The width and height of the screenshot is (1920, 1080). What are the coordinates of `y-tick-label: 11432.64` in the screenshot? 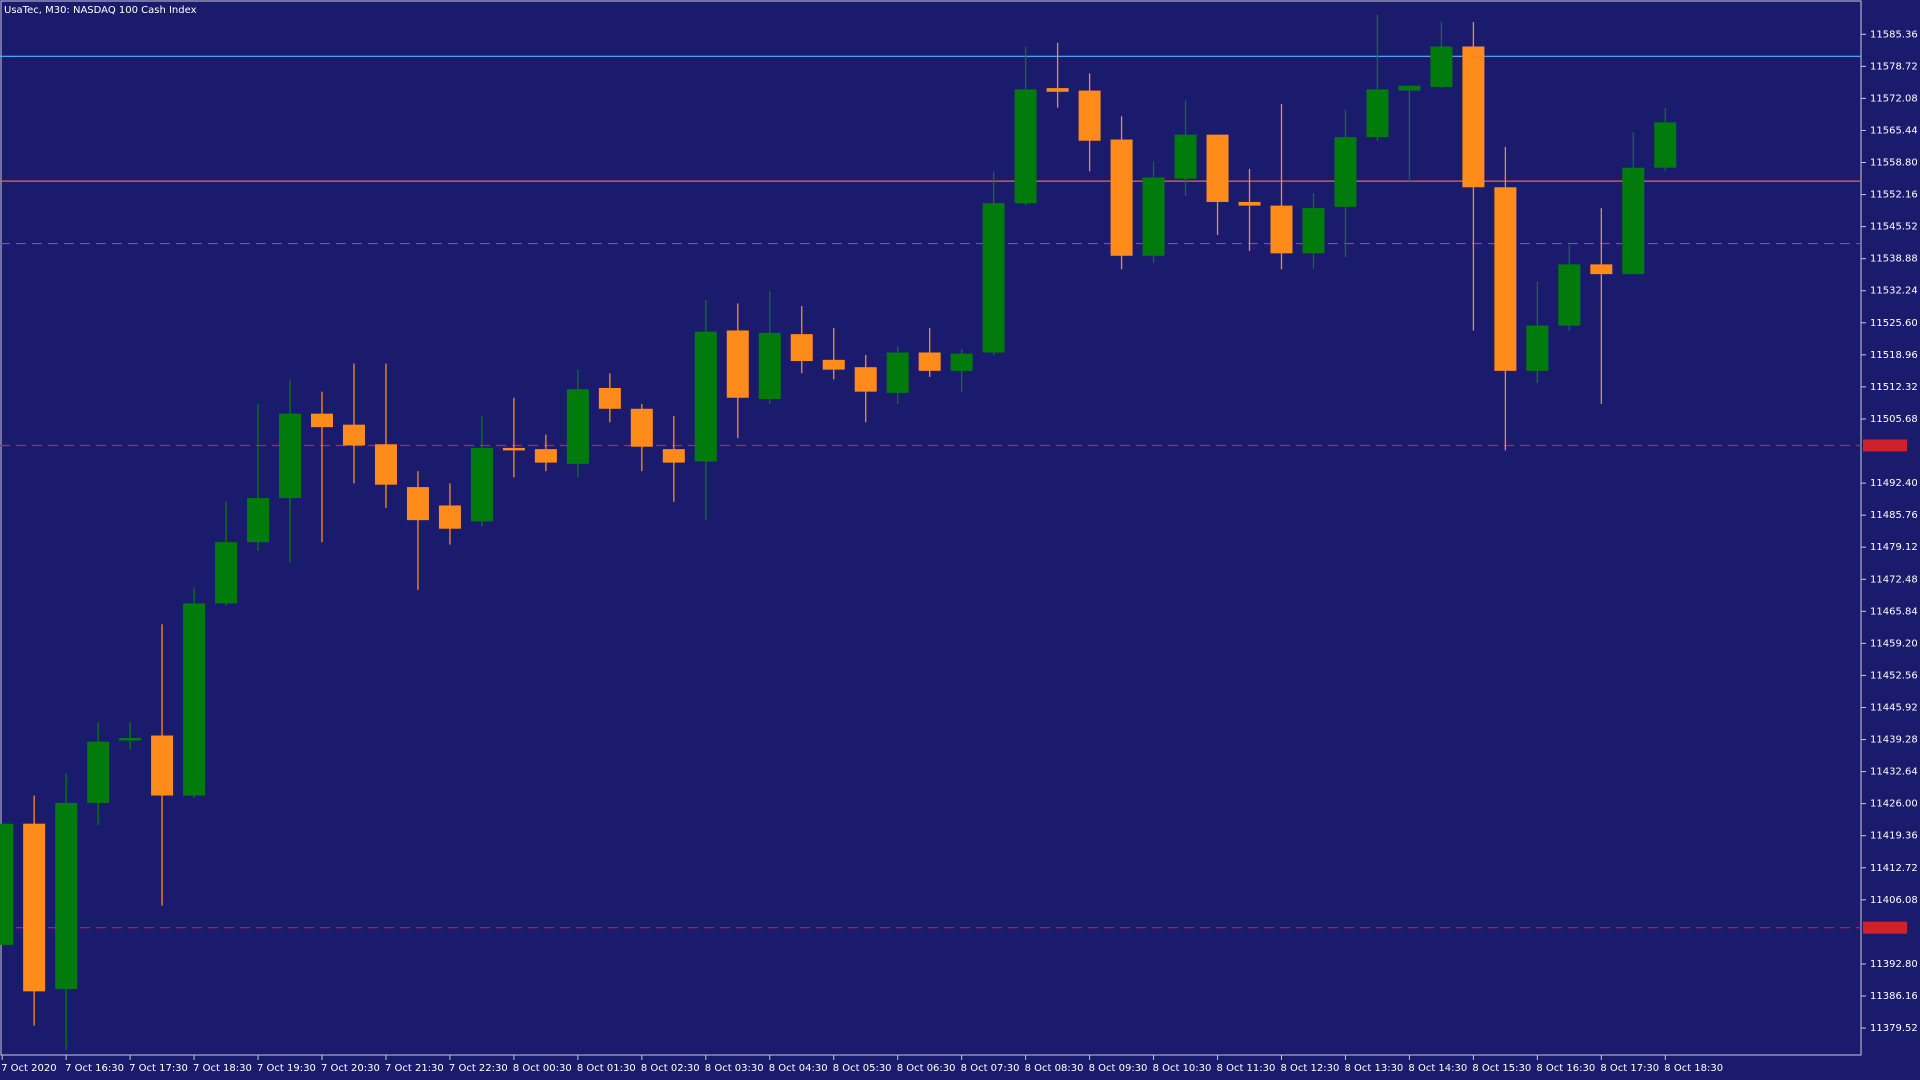 It's located at (1894, 772).